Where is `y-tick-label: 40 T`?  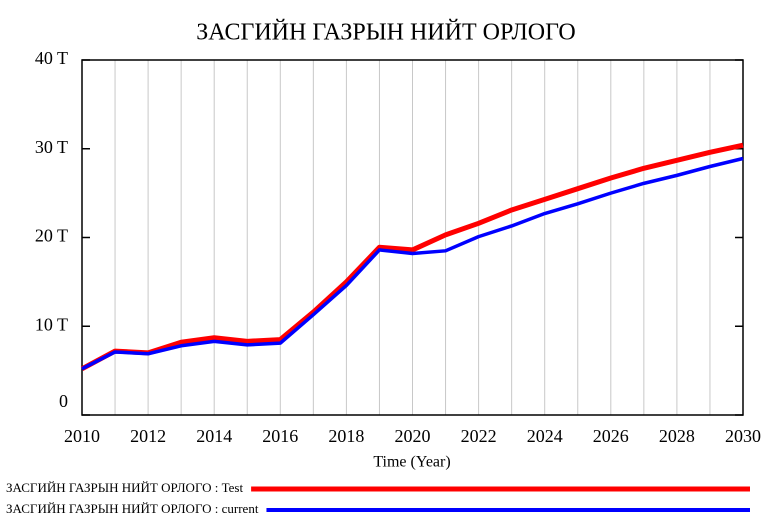
y-tick-label: 40 T is located at coordinates (51, 58).